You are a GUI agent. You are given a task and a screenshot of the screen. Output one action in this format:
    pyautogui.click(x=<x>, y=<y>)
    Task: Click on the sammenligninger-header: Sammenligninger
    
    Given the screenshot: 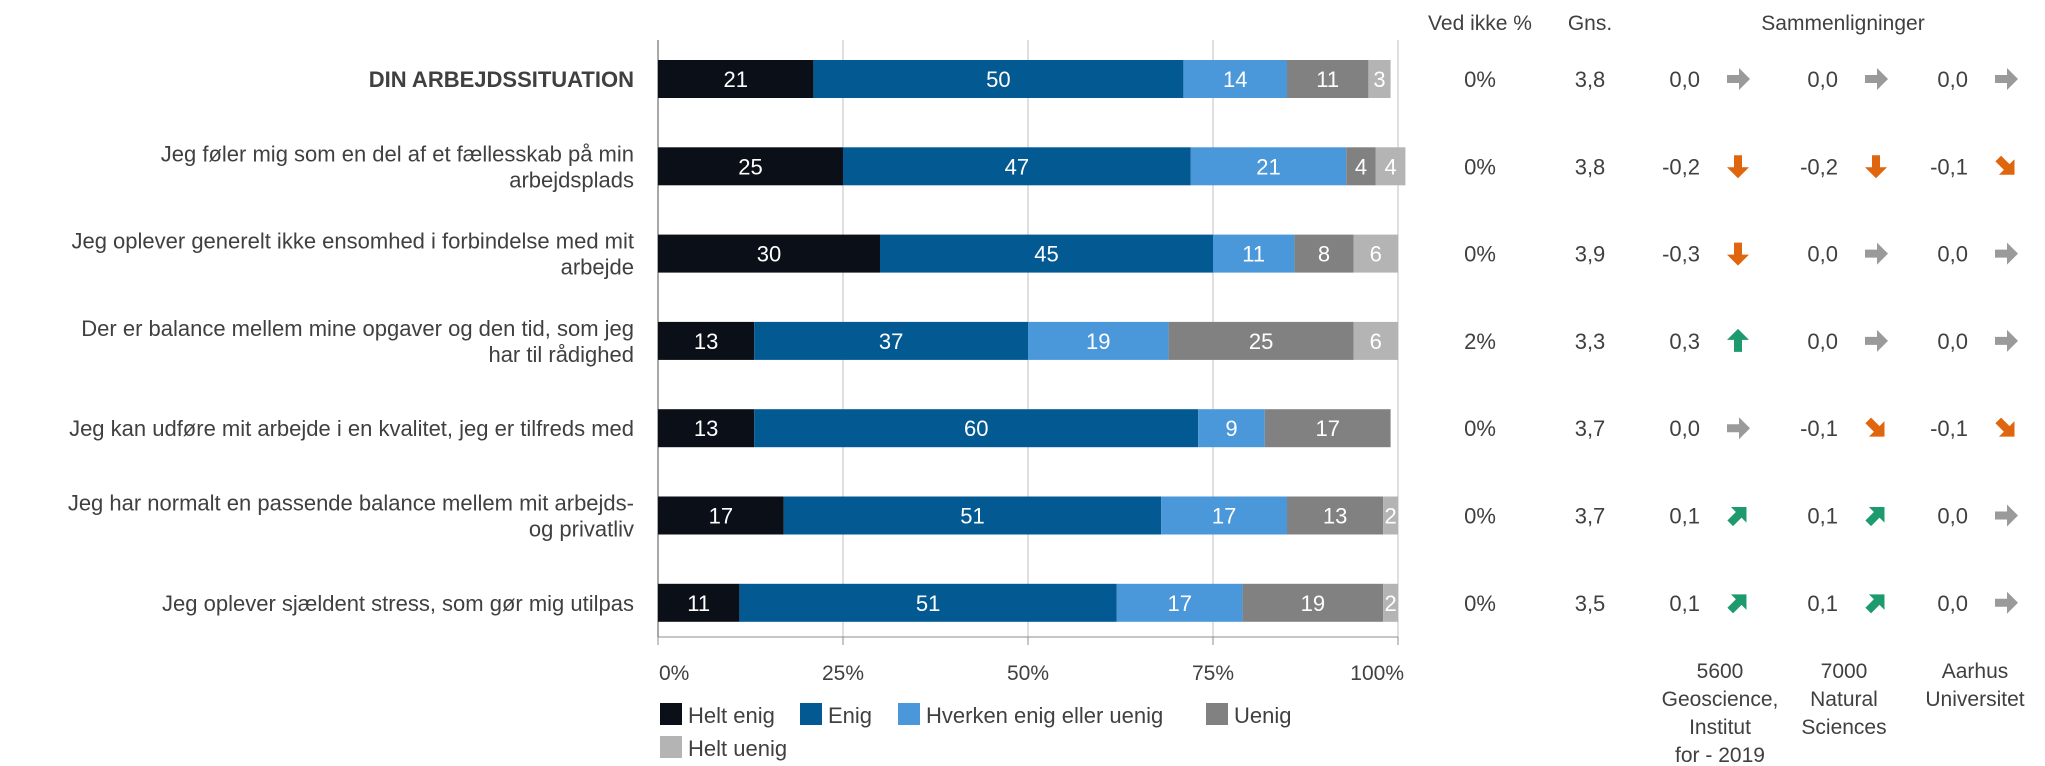 What is the action you would take?
    pyautogui.click(x=1842, y=23)
    